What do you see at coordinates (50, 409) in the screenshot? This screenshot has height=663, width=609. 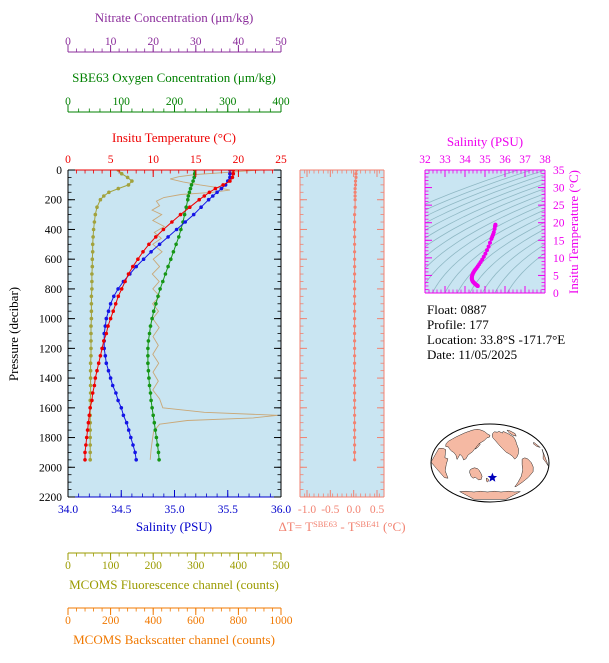 I see `svg-text: 1600` at bounding box center [50, 409].